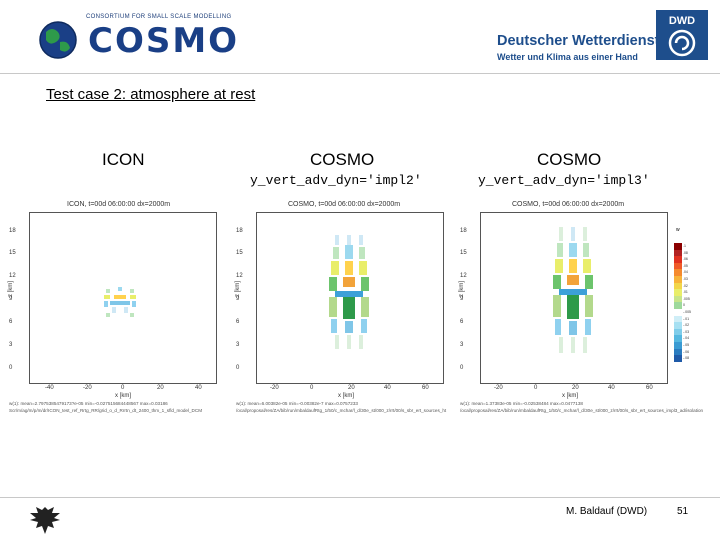 The width and height of the screenshot is (720, 544). Describe the element at coordinates (686, 338) in the screenshot. I see `colorbar-label: -.04` at that location.